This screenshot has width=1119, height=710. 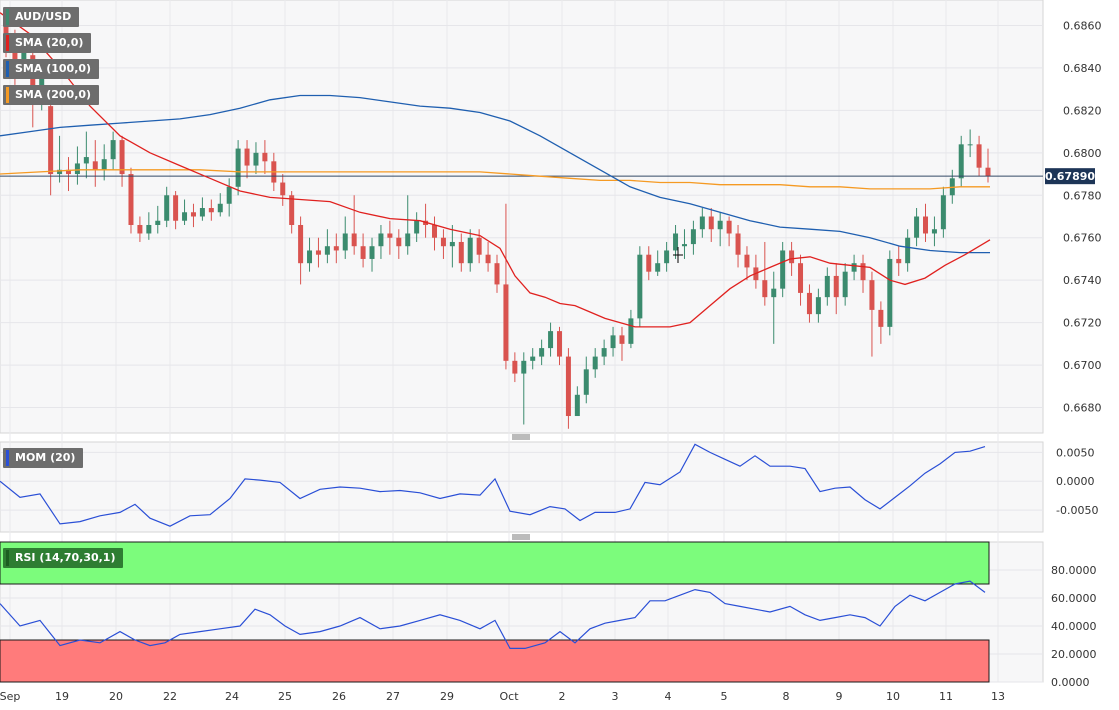 What do you see at coordinates (493, 485) in the screenshot?
I see `mom-line` at bounding box center [493, 485].